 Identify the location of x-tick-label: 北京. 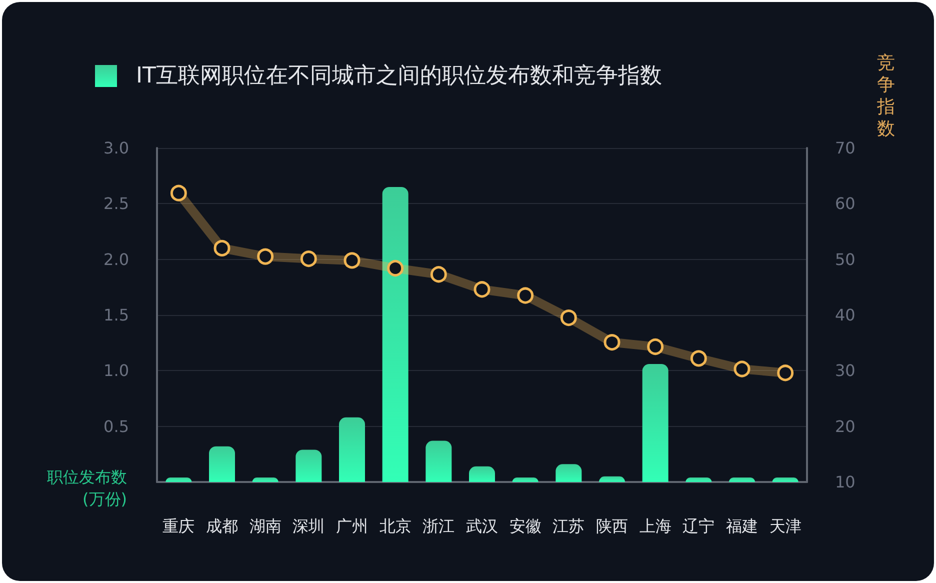
(395, 526).